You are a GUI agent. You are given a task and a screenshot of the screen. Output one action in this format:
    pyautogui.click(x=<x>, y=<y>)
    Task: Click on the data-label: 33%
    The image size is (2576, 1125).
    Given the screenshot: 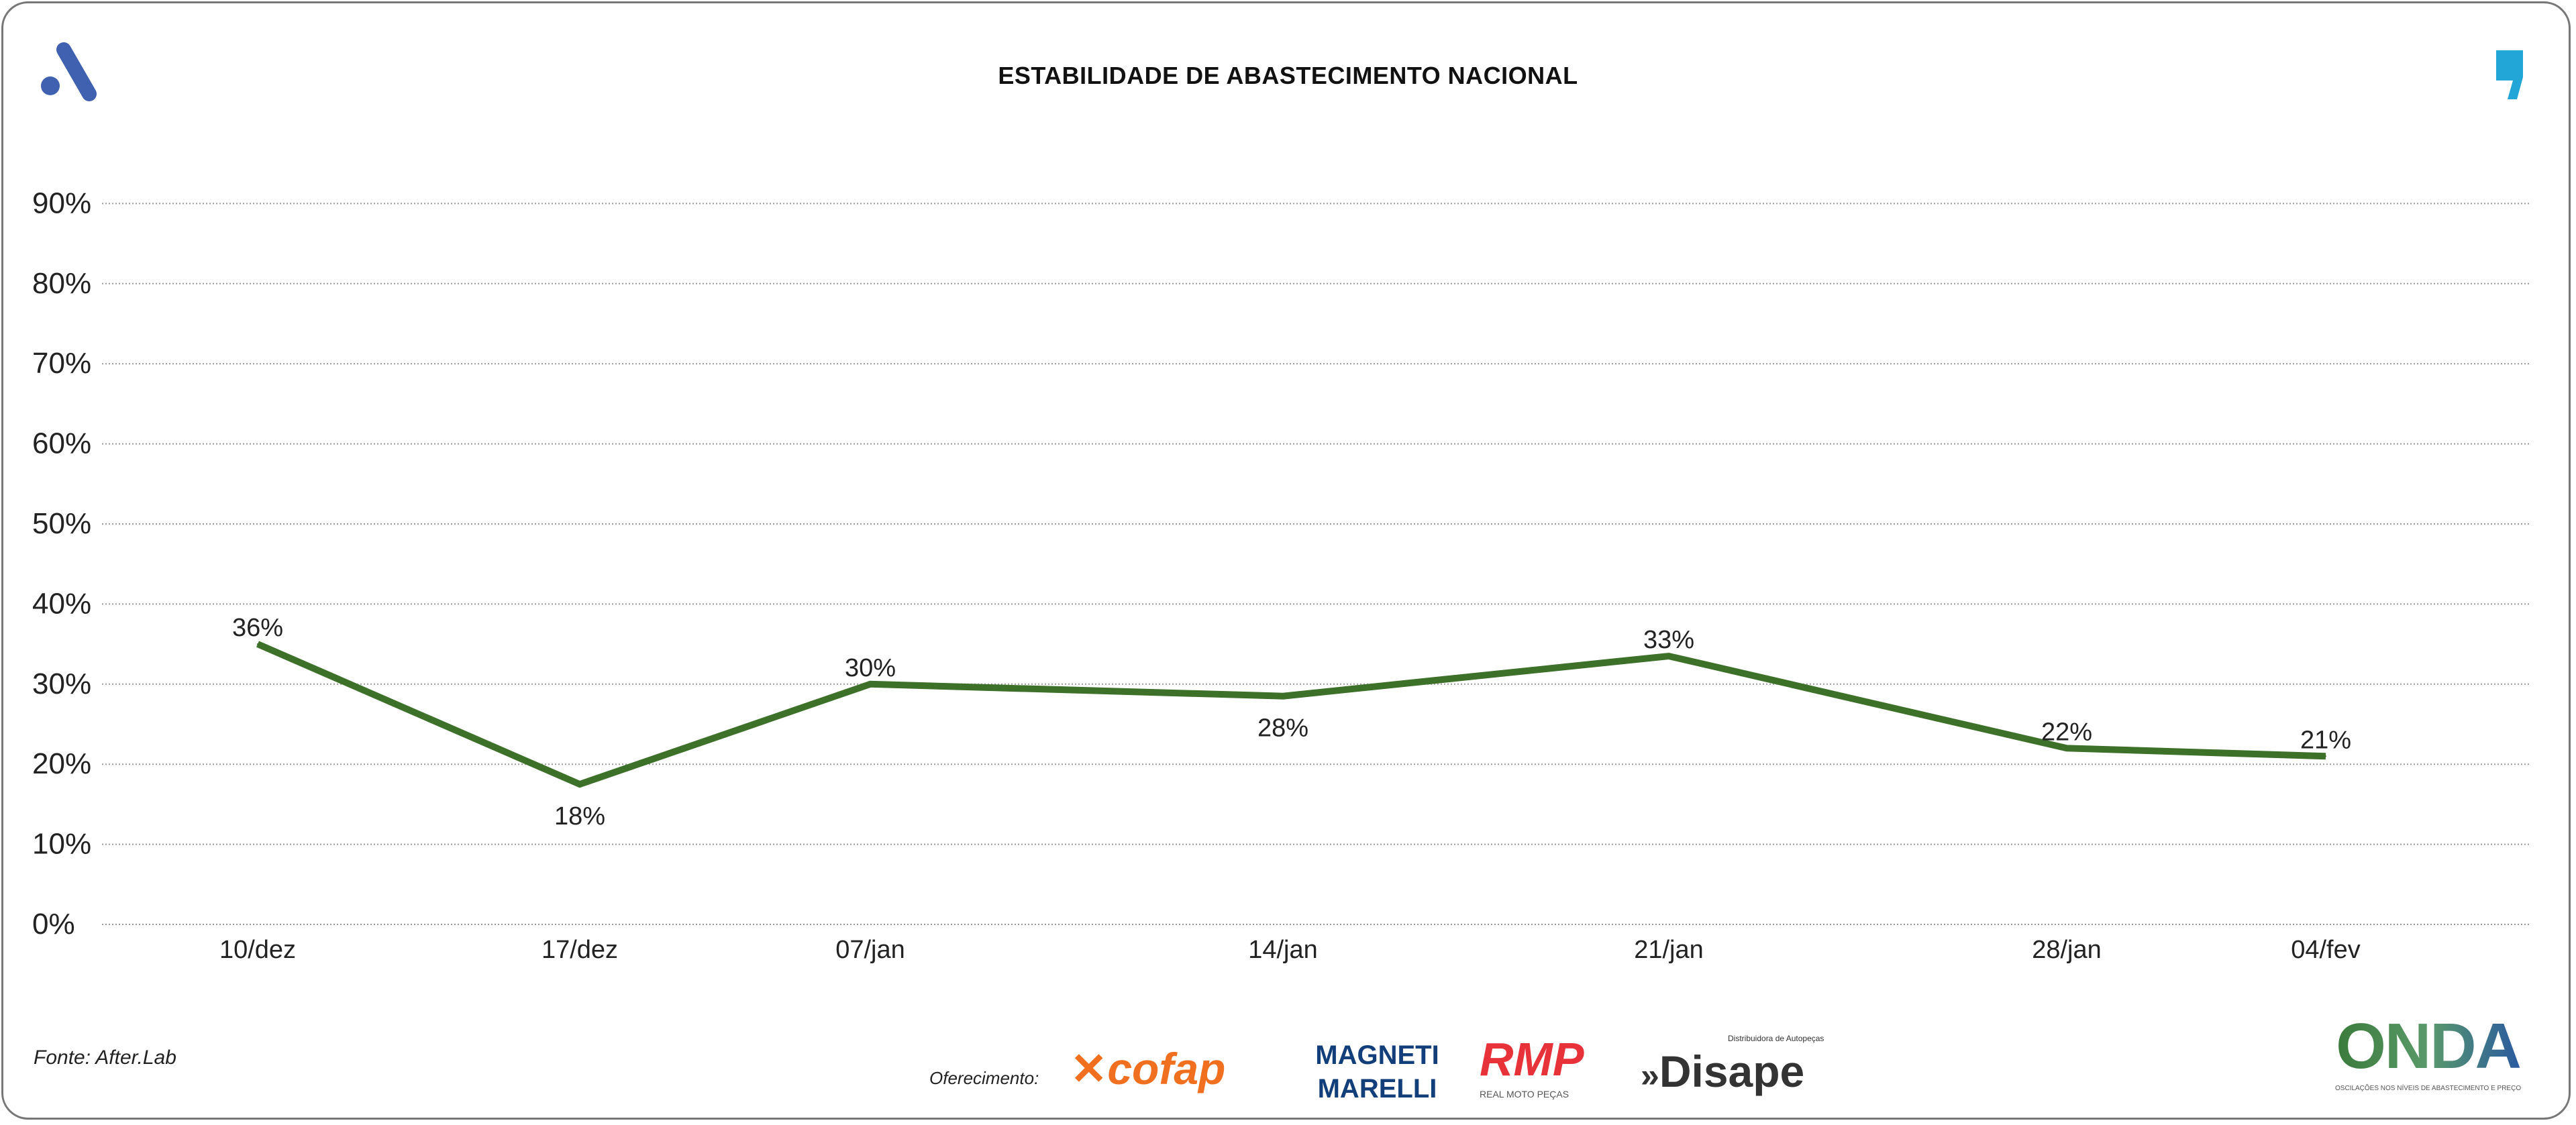 What is the action you would take?
    pyautogui.click(x=1668, y=640)
    